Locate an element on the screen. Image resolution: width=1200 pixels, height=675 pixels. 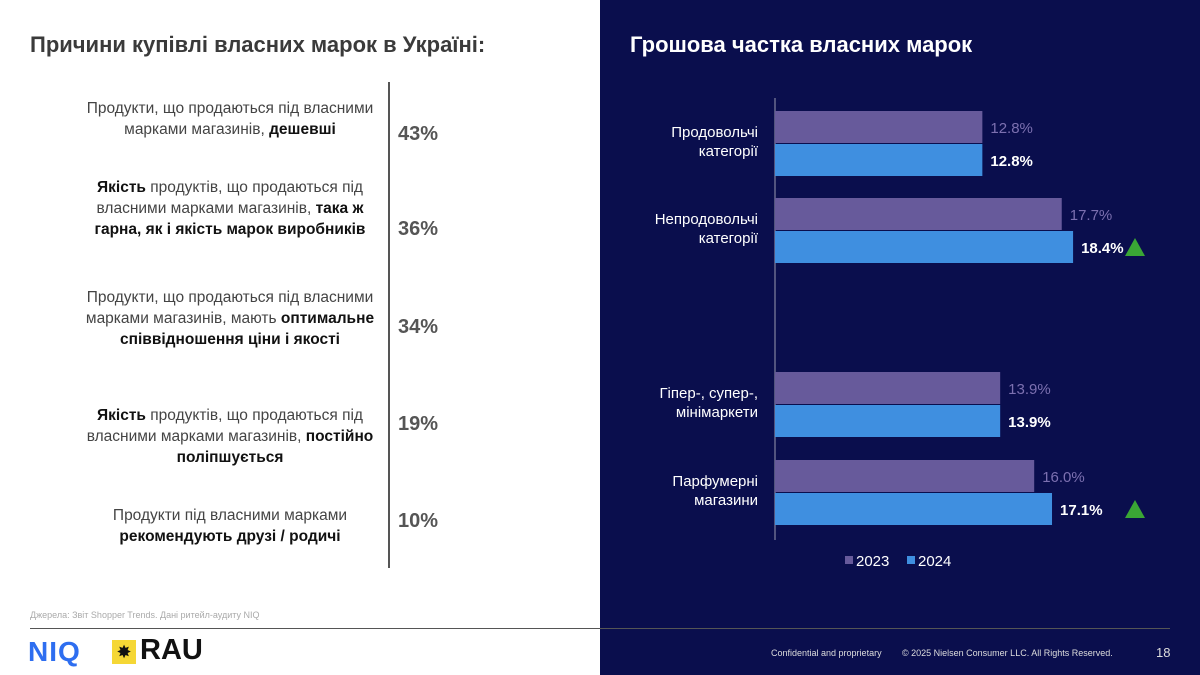
niq-logo: NIQ is located at coordinates (54, 651).